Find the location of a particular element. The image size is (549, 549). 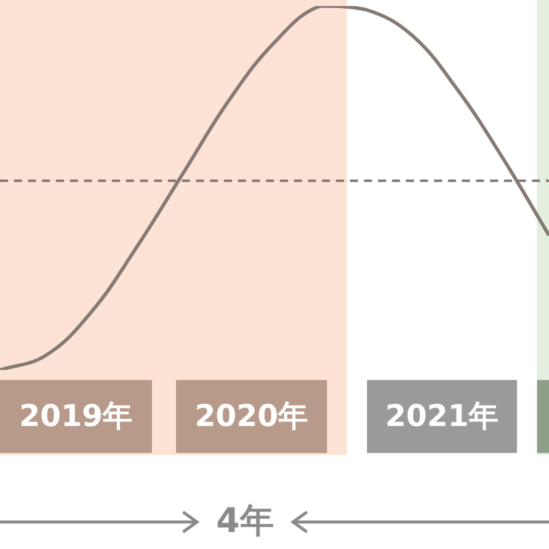

text: 2019年 is located at coordinates (76, 416).